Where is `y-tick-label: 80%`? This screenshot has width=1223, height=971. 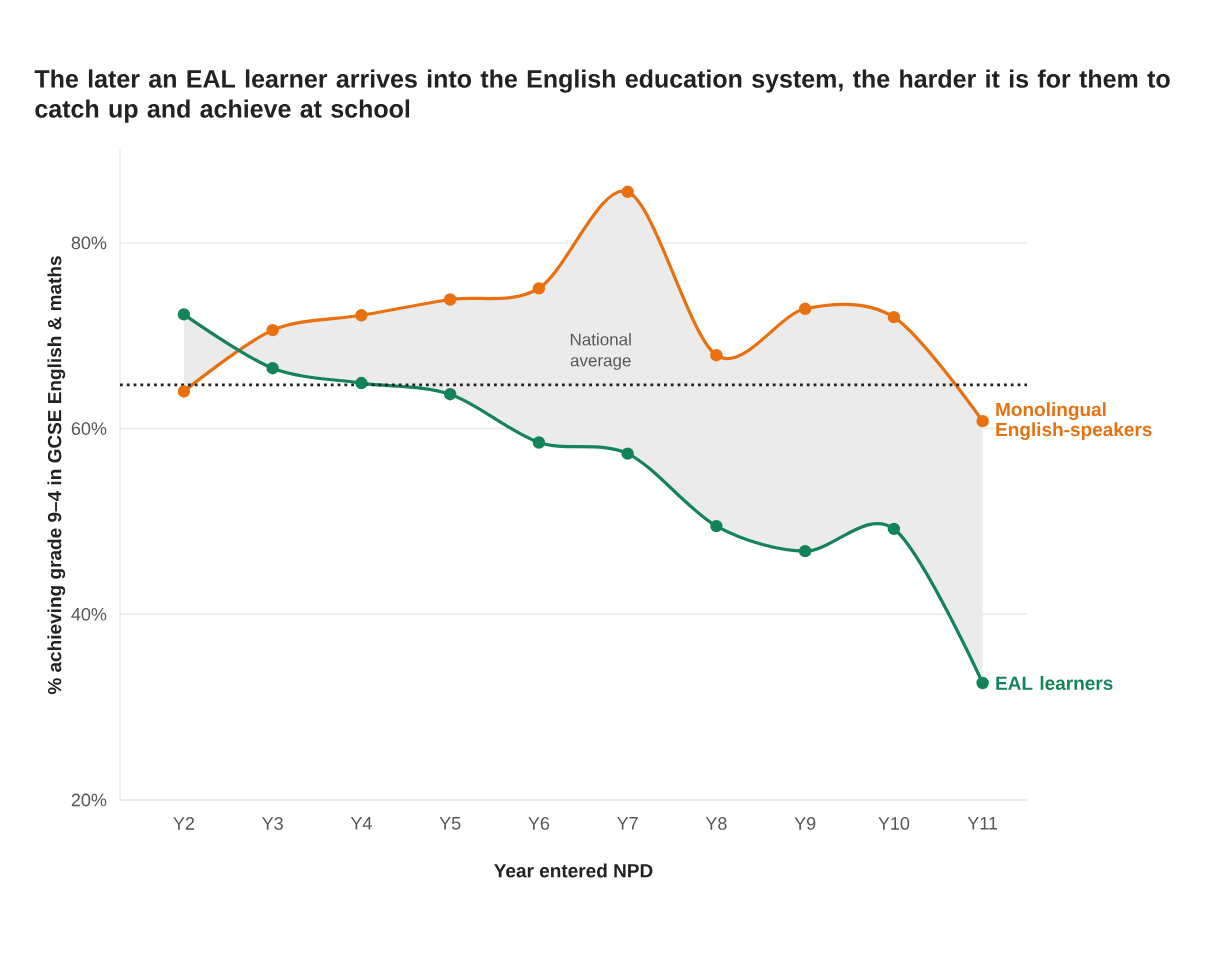 y-tick-label: 80% is located at coordinates (89, 243).